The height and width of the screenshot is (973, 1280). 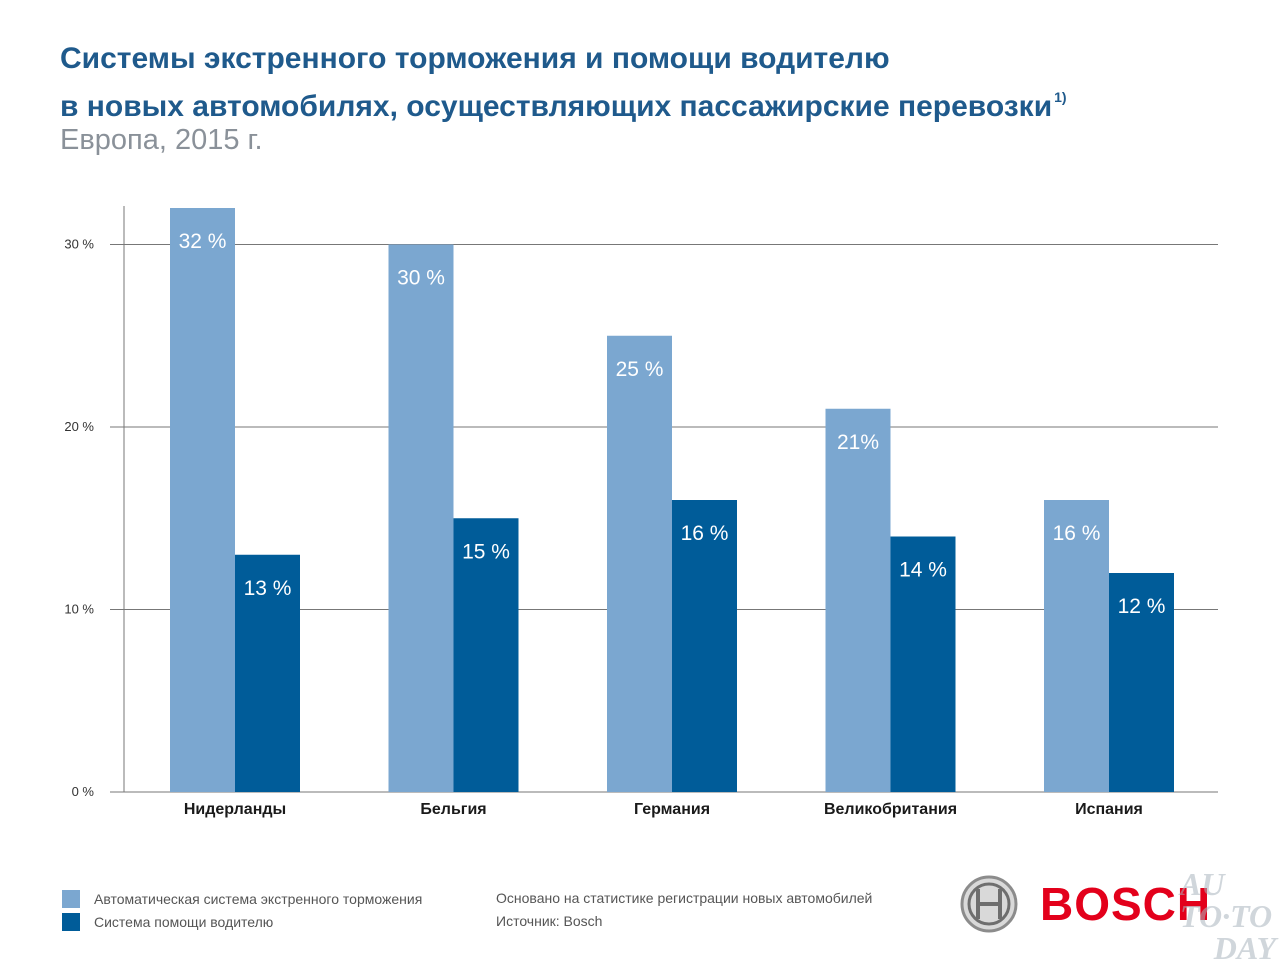 I want to click on y-tick-label-20: 20 %, so click(x=79, y=426).